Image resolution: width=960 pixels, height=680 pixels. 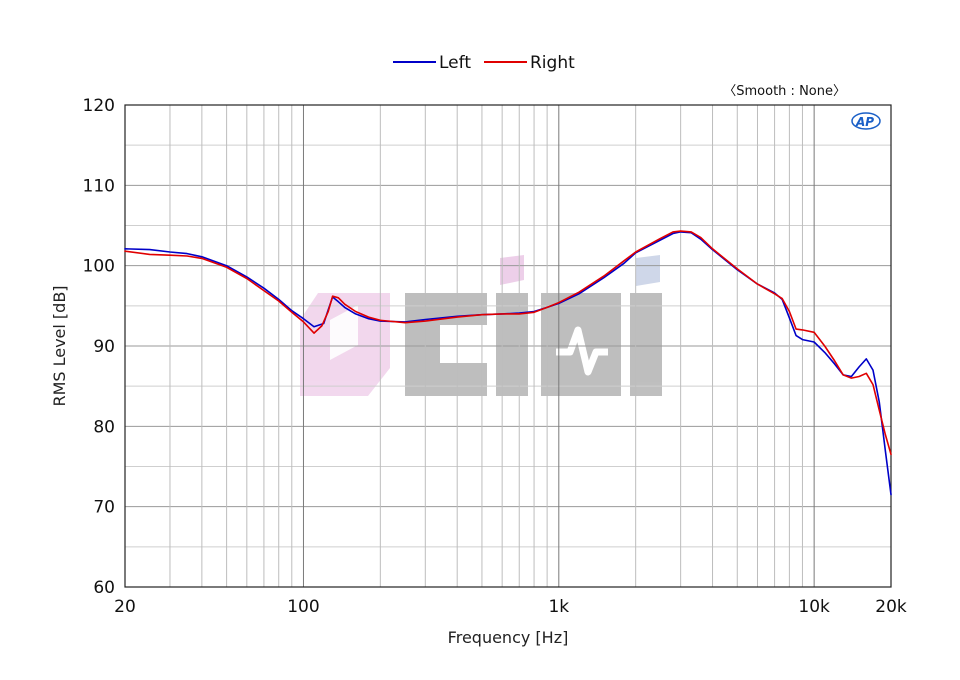 What do you see at coordinates (104, 427) in the screenshot?
I see `y-tick-label: 80` at bounding box center [104, 427].